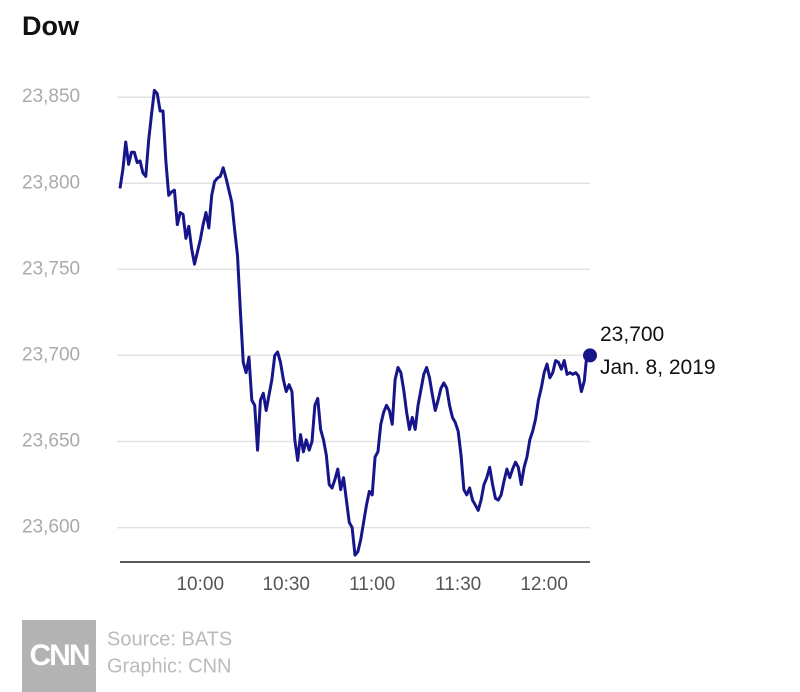 The height and width of the screenshot is (692, 800). What do you see at coordinates (200, 584) in the screenshot?
I see `x-tick-label: 10:00` at bounding box center [200, 584].